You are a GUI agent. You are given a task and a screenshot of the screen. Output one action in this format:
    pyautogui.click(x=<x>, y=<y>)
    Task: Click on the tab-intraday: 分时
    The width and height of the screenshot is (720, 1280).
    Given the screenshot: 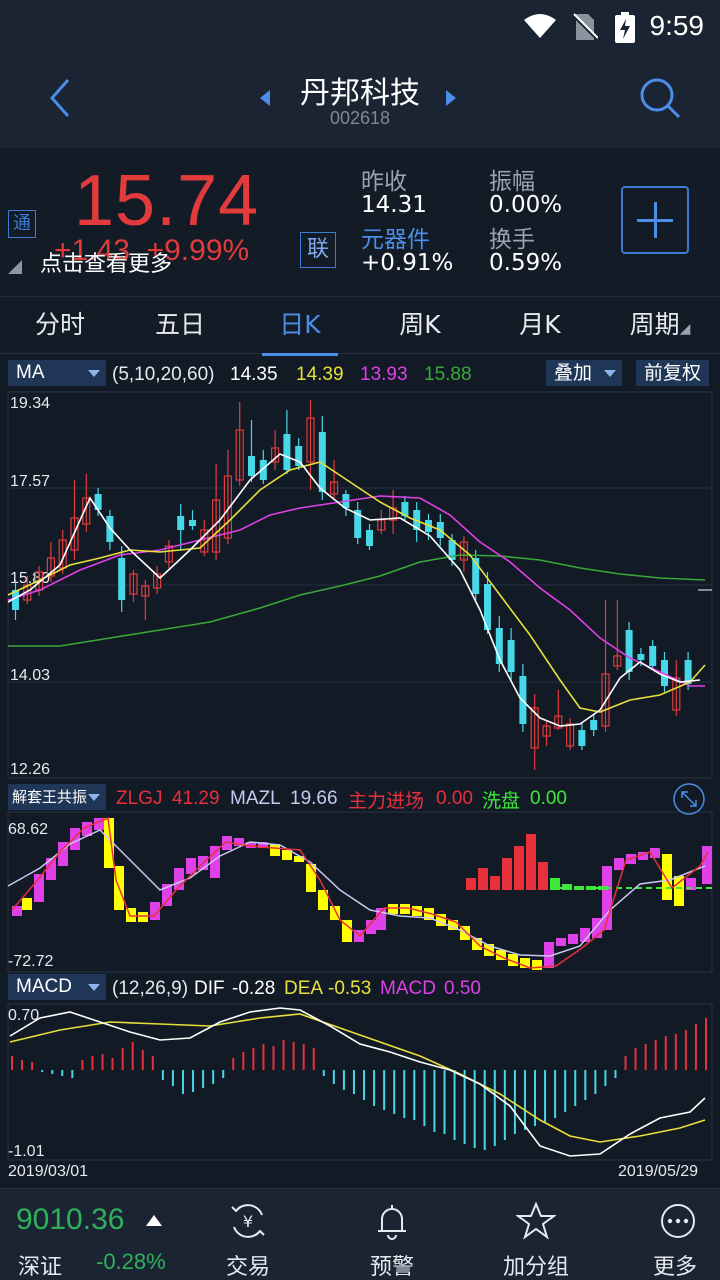 What is the action you would take?
    pyautogui.click(x=59, y=324)
    